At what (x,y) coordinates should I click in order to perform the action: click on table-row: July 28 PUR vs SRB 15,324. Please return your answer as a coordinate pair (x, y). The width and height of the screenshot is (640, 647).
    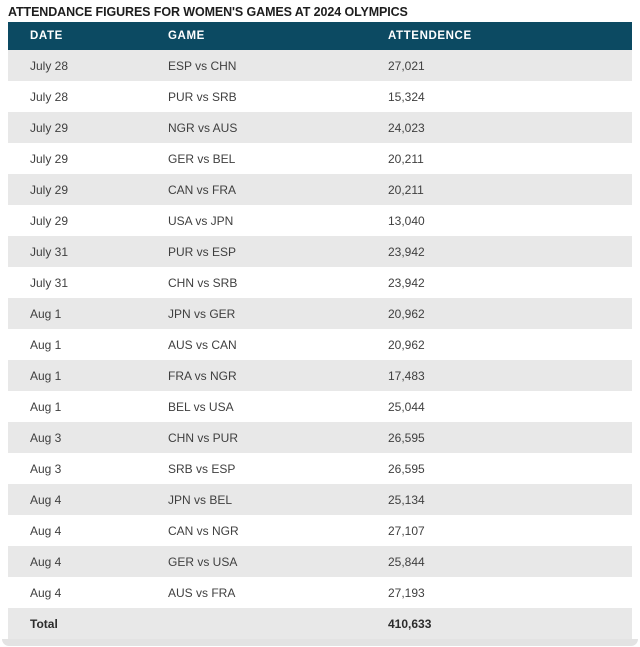
    Looking at the image, I should click on (320, 96).